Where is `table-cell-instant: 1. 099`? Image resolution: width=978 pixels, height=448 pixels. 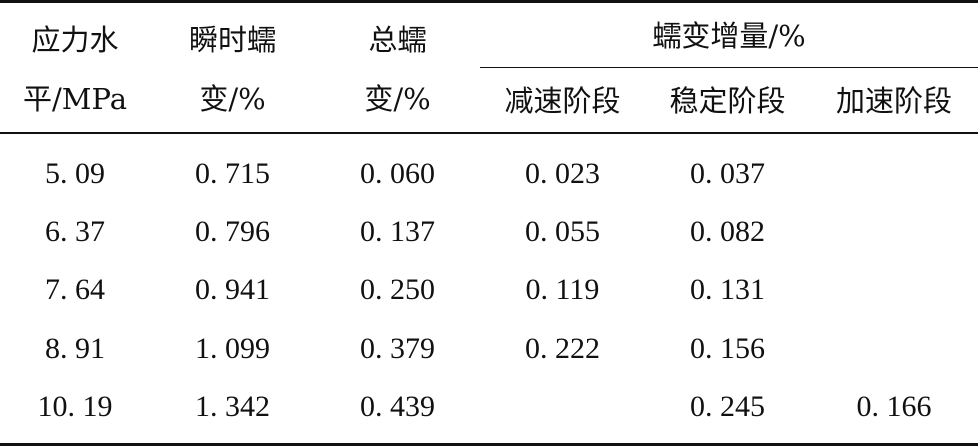
table-cell-instant: 1. 099 is located at coordinates (232, 348).